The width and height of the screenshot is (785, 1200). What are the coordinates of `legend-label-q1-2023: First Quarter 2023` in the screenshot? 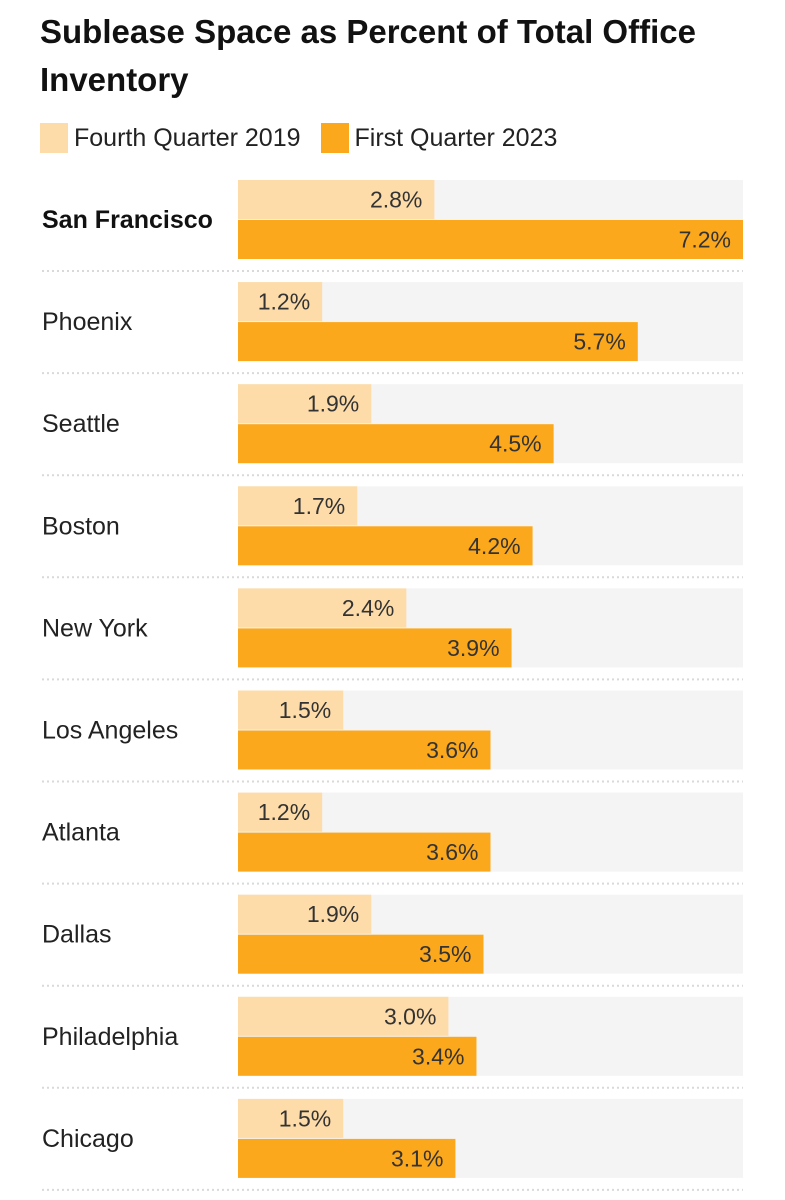 It's located at (456, 137).